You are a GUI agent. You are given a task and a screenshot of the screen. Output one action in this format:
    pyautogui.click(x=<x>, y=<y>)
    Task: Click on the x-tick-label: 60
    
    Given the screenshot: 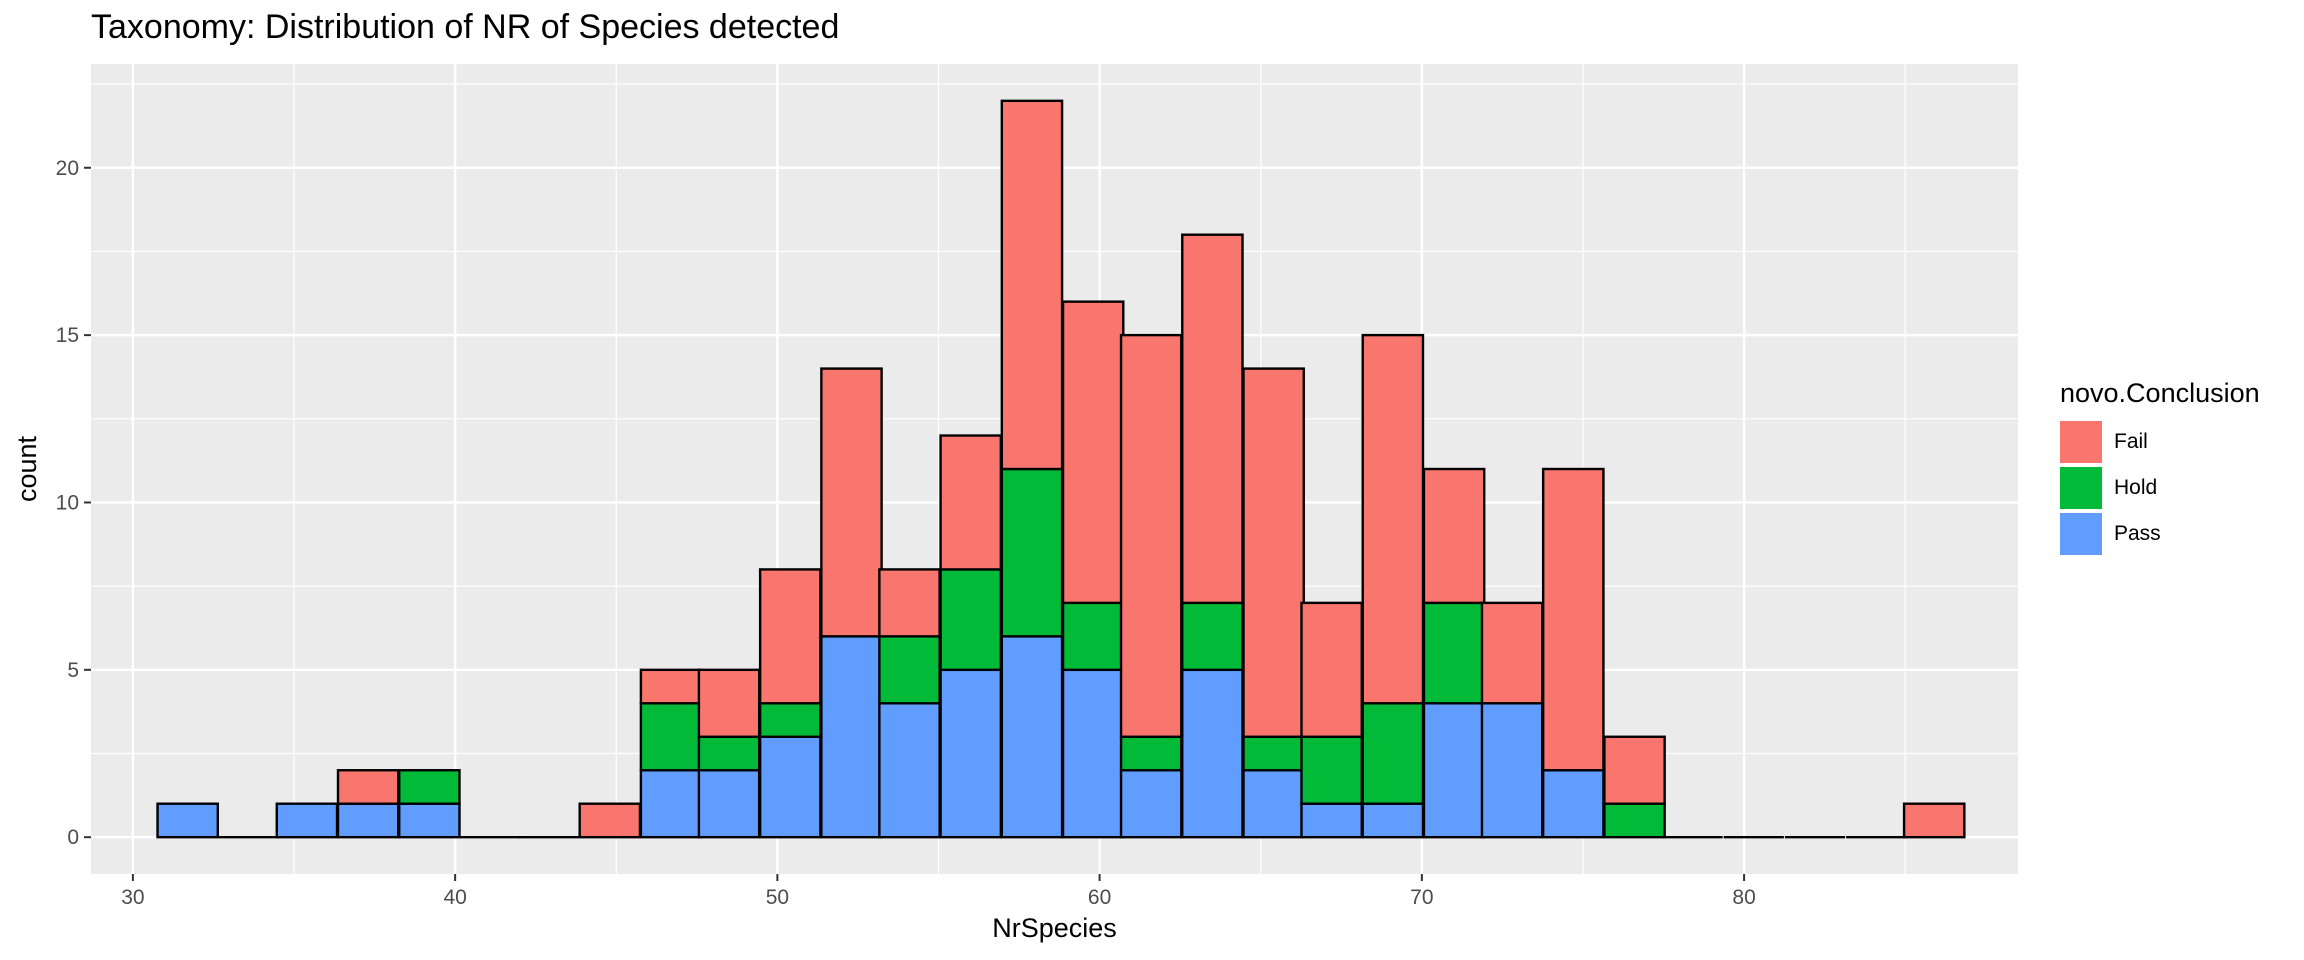 What is the action you would take?
    pyautogui.click(x=1099, y=897)
    